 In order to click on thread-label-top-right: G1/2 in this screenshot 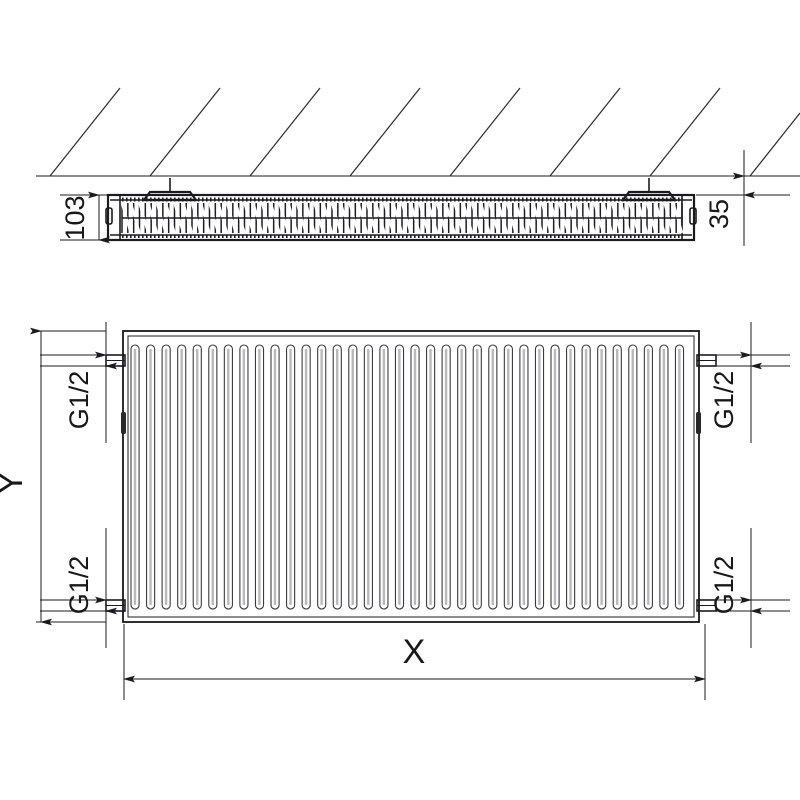, I will do `click(724, 400)`.